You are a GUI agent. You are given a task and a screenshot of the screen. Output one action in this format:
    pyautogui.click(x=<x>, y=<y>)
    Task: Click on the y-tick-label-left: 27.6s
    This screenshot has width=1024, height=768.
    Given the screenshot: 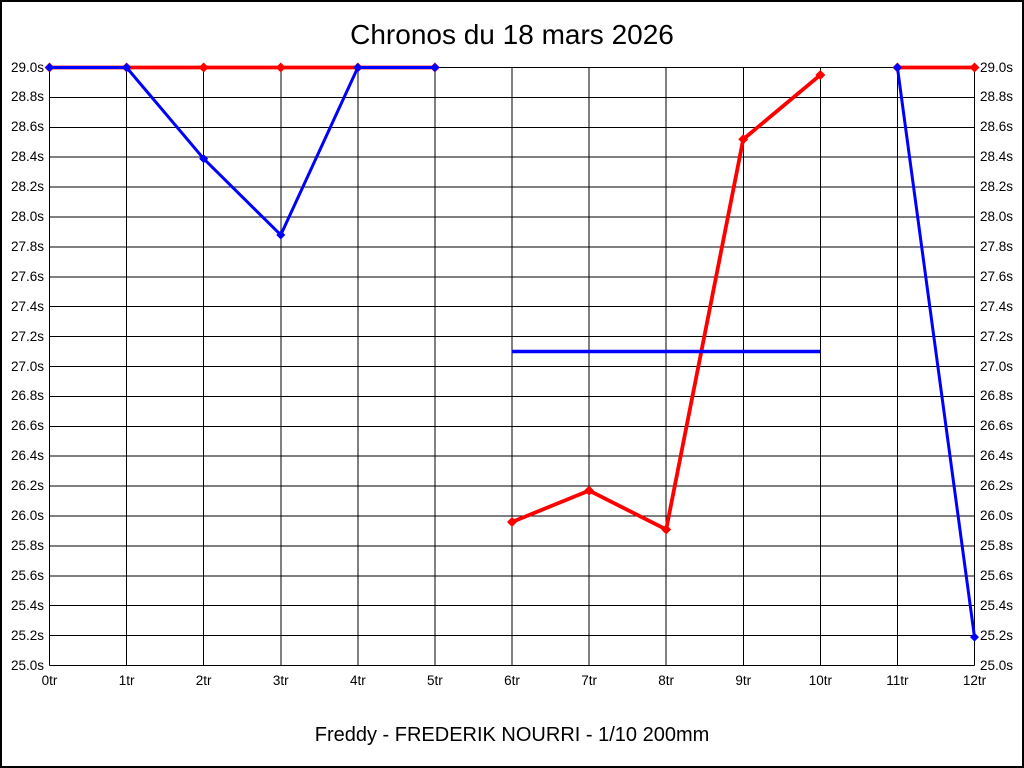 What is the action you would take?
    pyautogui.click(x=27, y=276)
    